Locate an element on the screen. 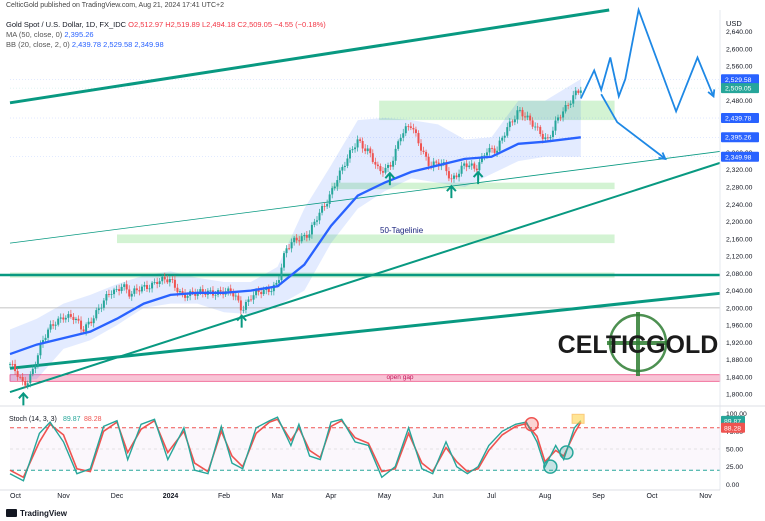 The width and height of the screenshot is (765, 521). price-tick-label: 2,000.00 is located at coordinates (739, 308).